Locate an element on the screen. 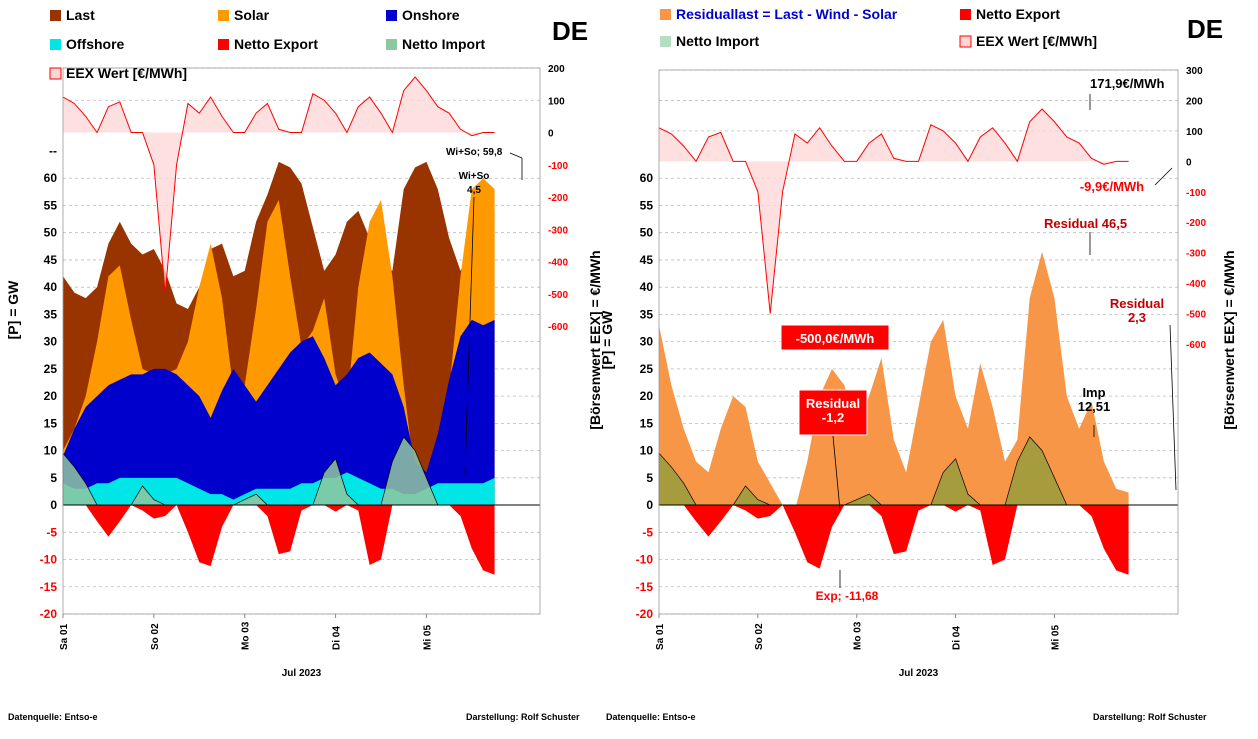 The width and height of the screenshot is (1258, 739). left-author-credit: Darstellung: Rolf Schuster is located at coordinates (523, 717).